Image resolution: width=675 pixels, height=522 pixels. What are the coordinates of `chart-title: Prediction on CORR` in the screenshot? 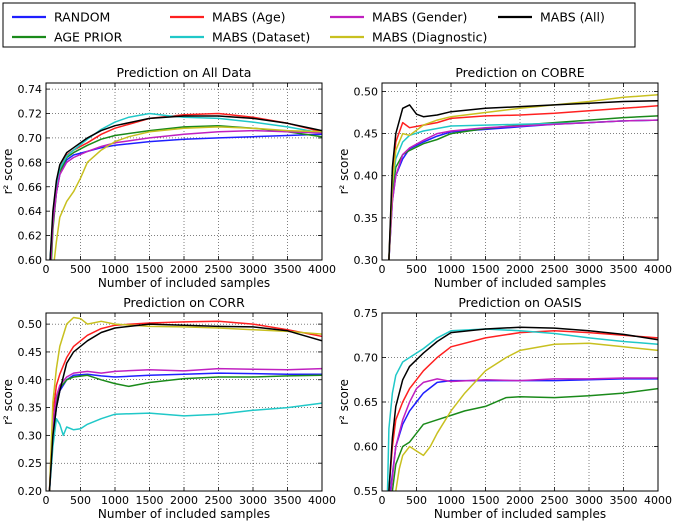 It's located at (184, 302).